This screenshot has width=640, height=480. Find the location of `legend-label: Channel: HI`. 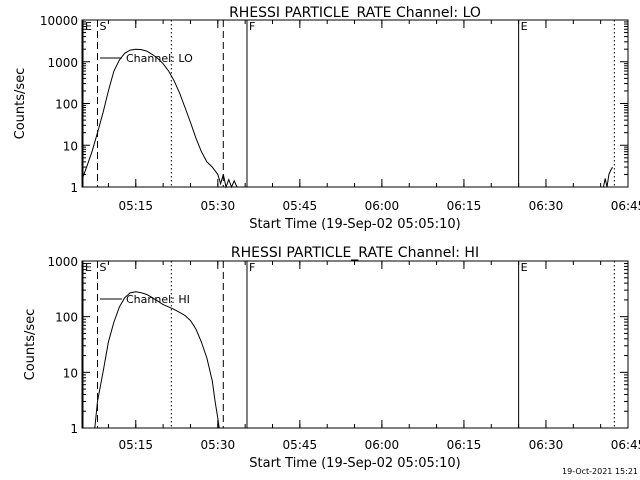

legend-label: Channel: HI is located at coordinates (158, 299).